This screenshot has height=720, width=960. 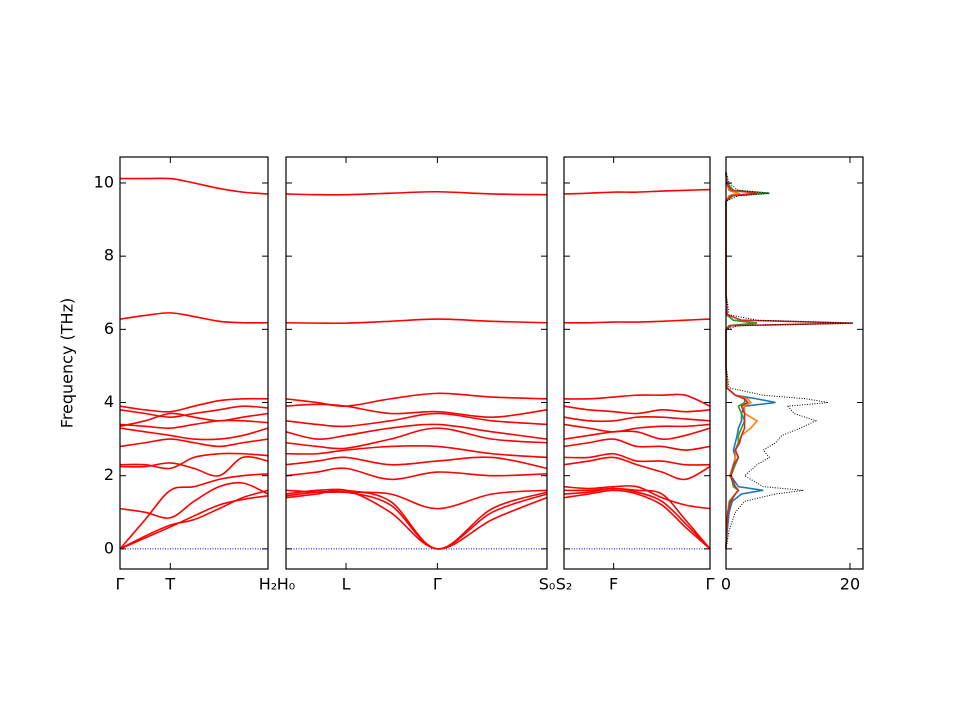 I want to click on x-tick-label: 0, so click(x=726, y=584).